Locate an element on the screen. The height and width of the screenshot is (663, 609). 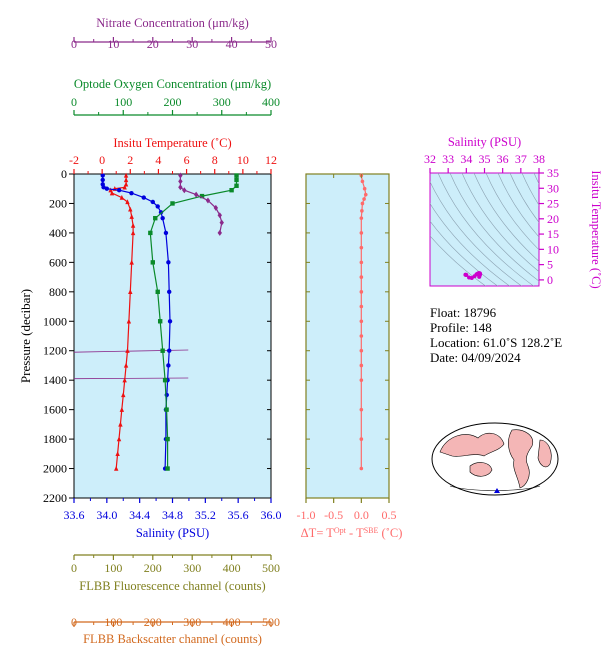
ts-y-tick-label: 10 is located at coordinates (553, 249).